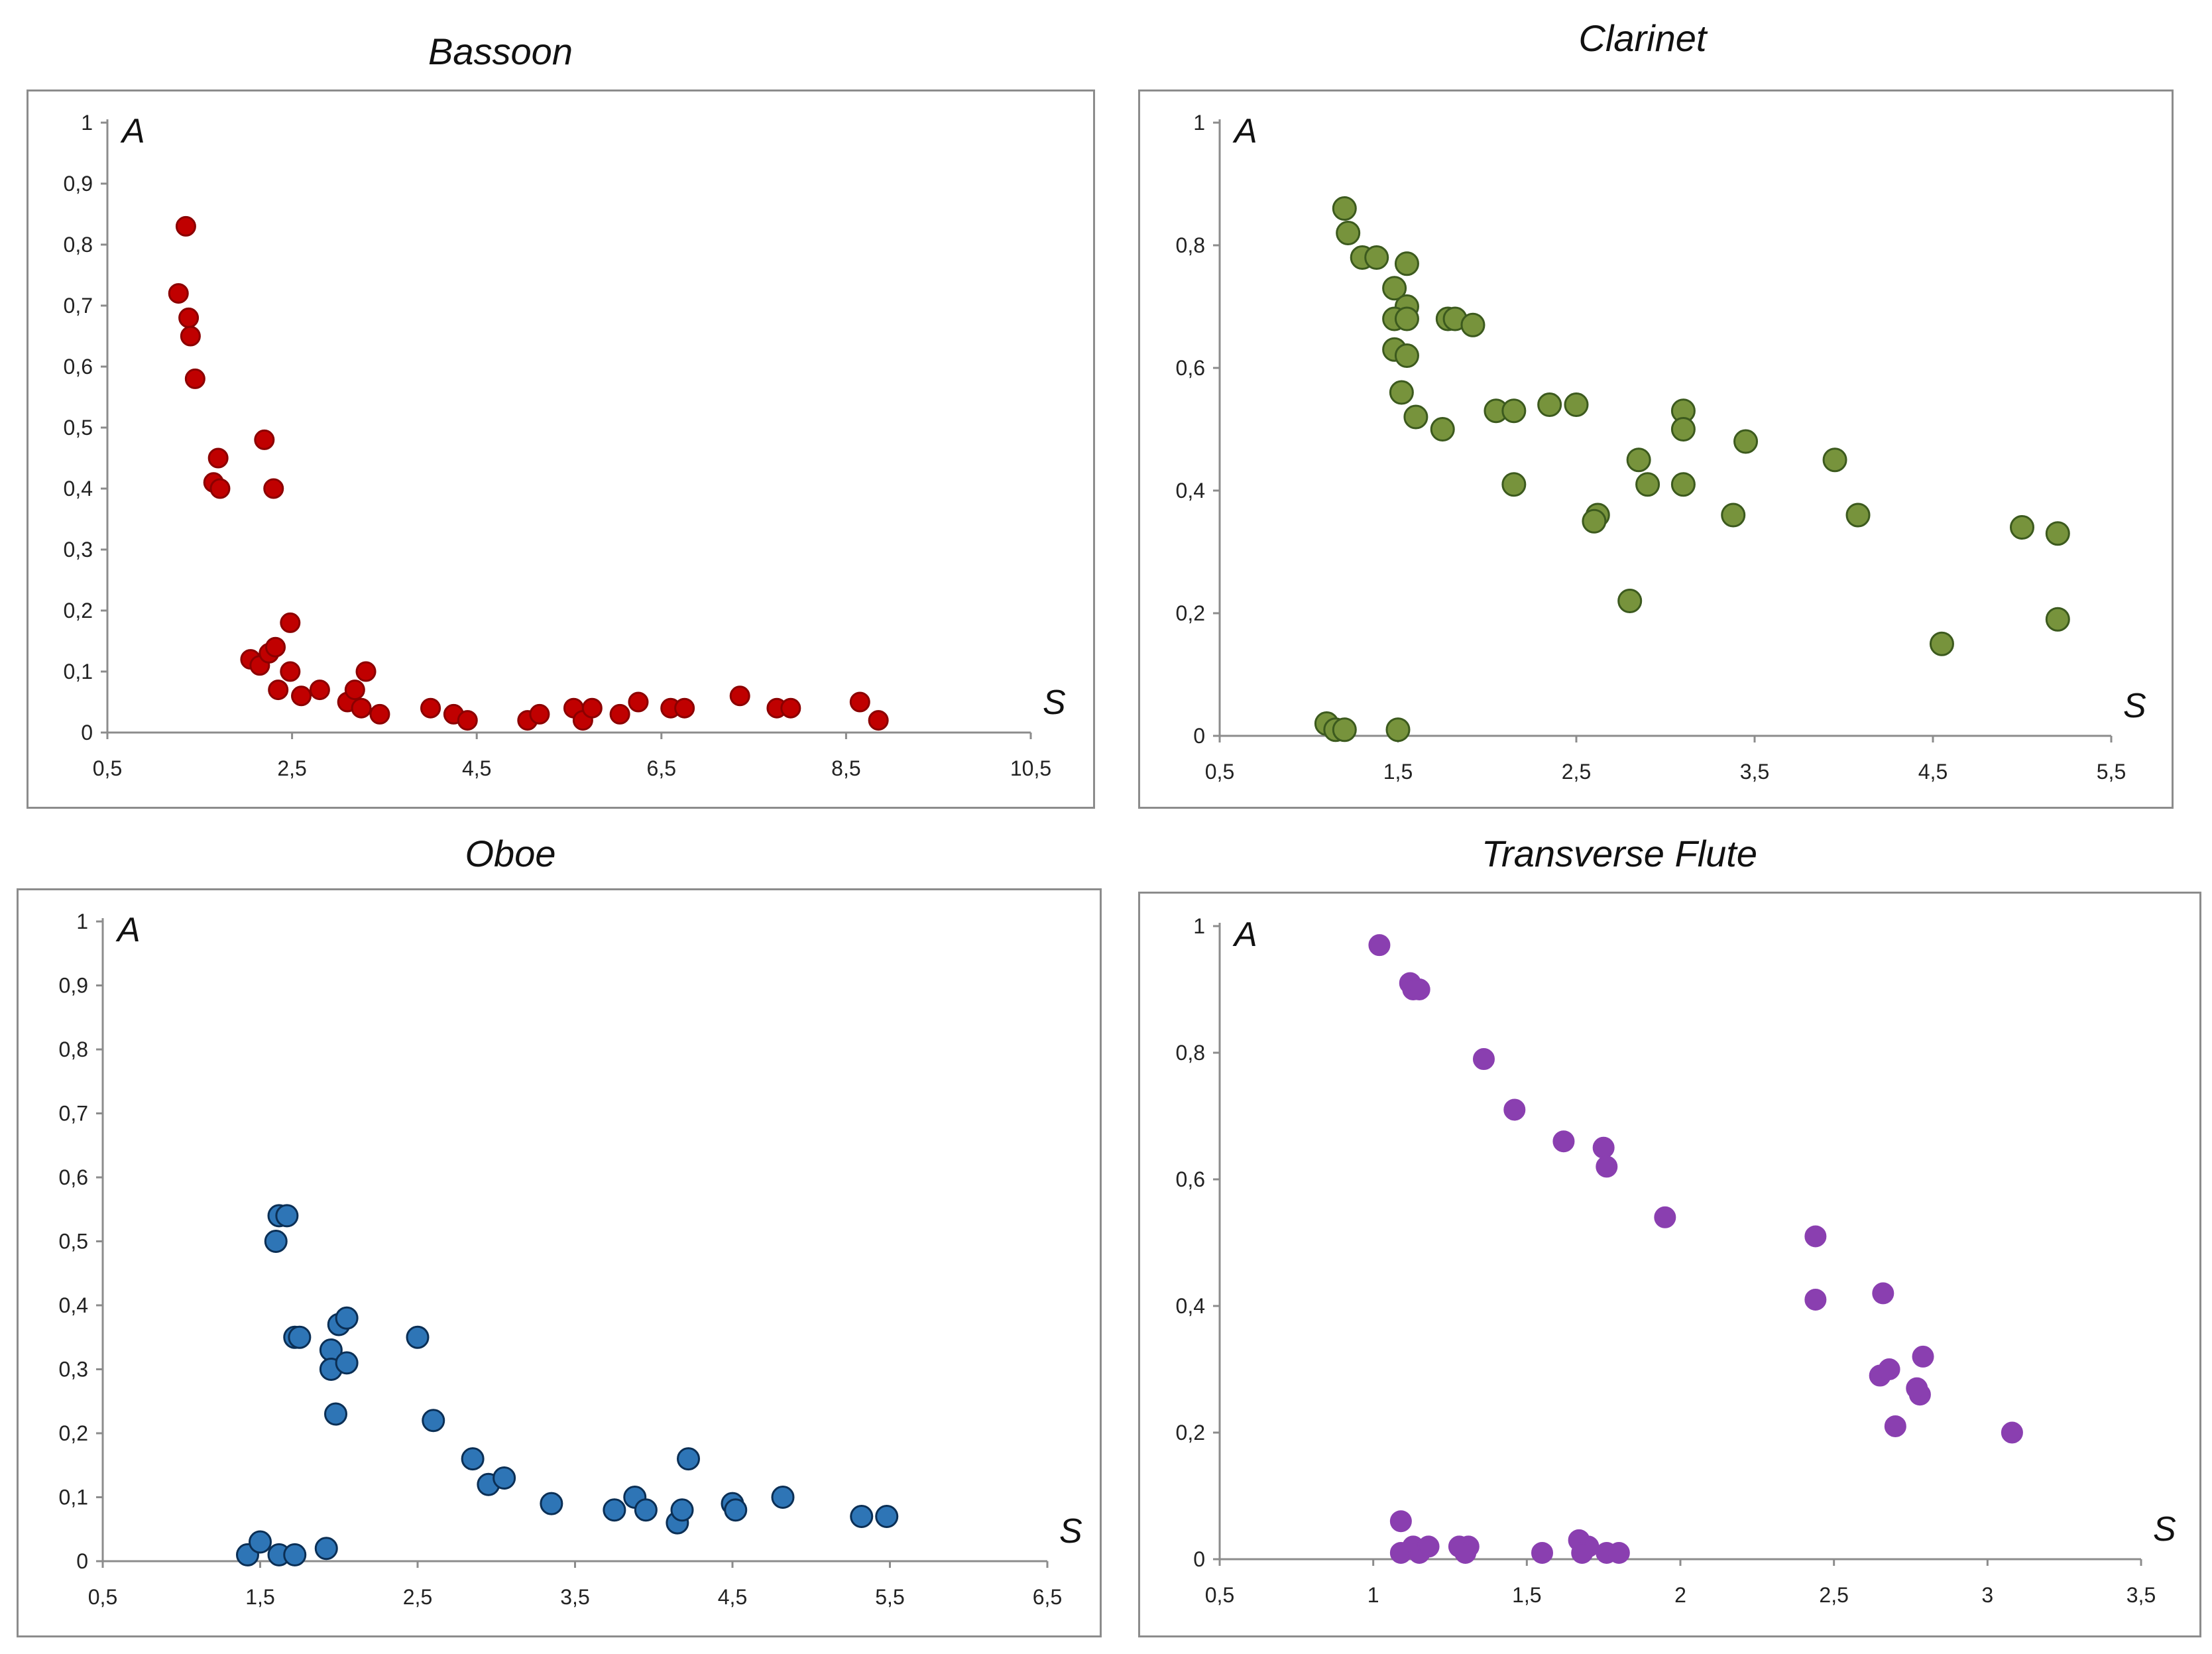 The image size is (2212, 1654). Describe the element at coordinates (73, 986) in the screenshot. I see `oboe-y-tick-label: 0,9` at that location.